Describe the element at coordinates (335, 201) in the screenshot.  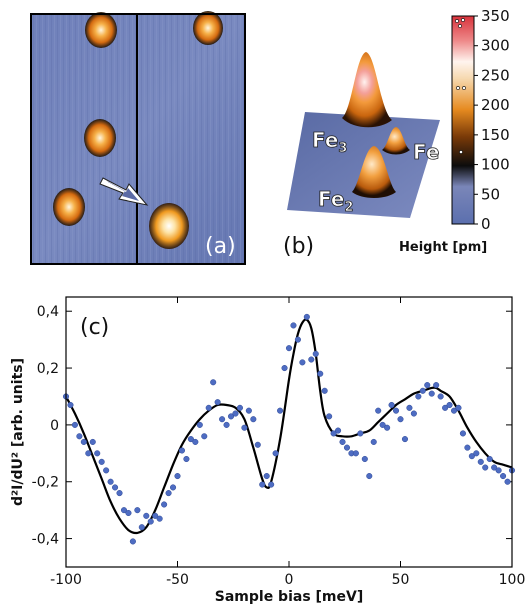
I see `peak-label-fe2: Fe2` at that location.